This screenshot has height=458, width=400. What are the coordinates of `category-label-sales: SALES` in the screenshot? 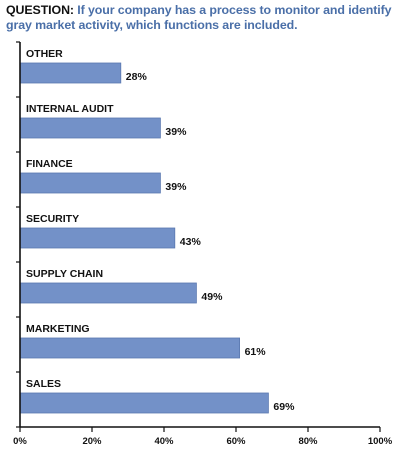 It's located at (43, 384).